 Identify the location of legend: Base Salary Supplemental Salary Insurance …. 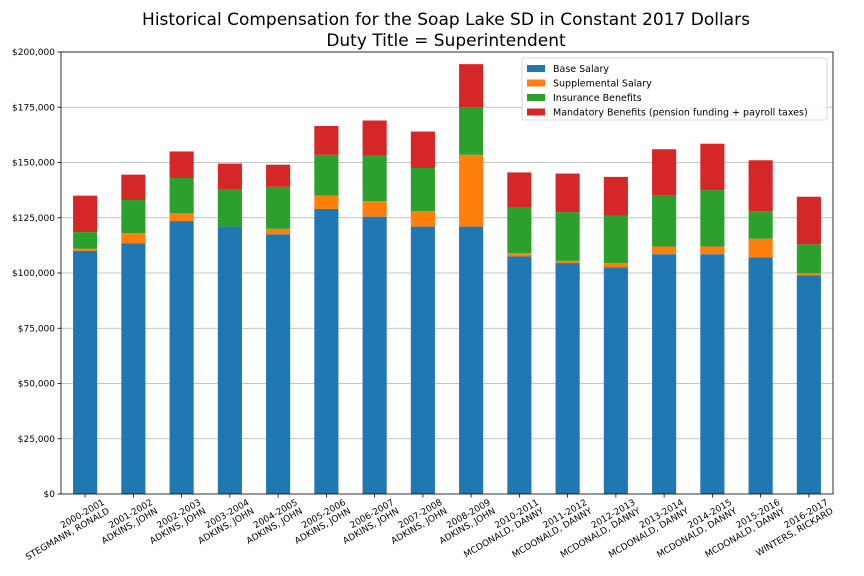
(674, 89).